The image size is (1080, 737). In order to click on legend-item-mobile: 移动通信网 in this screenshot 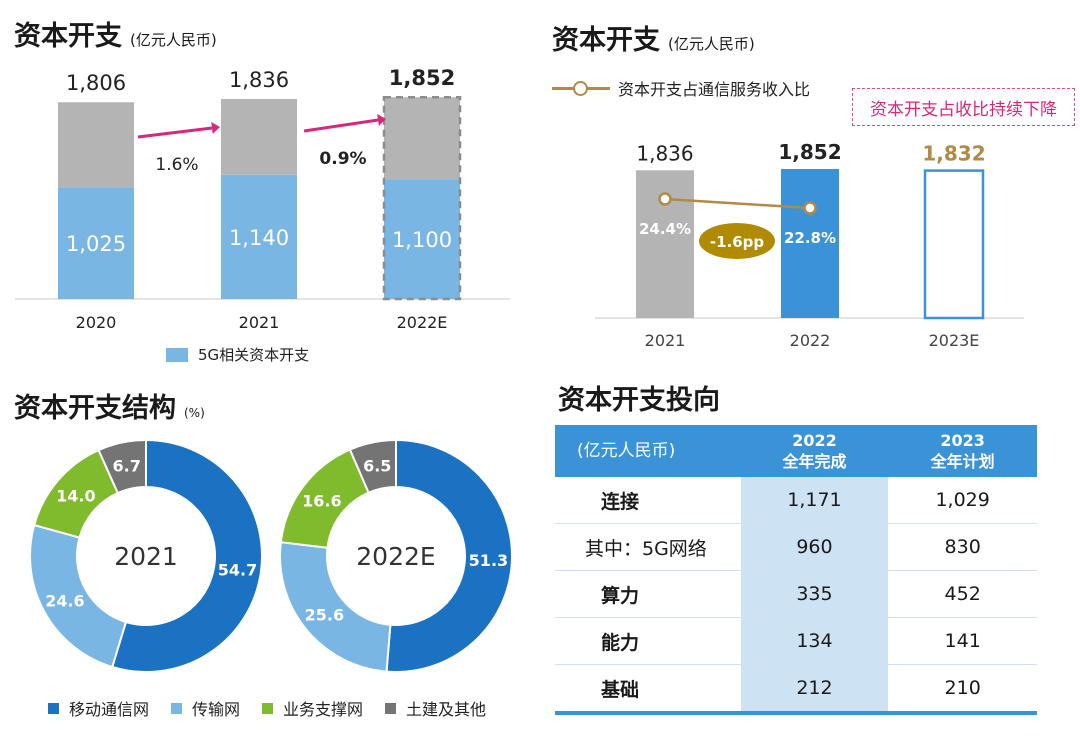, I will do `click(98, 708)`.